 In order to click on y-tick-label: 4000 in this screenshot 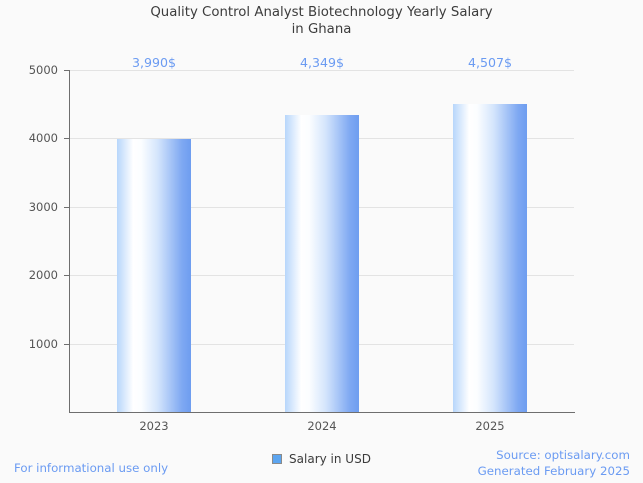, I will do `click(43, 138)`.